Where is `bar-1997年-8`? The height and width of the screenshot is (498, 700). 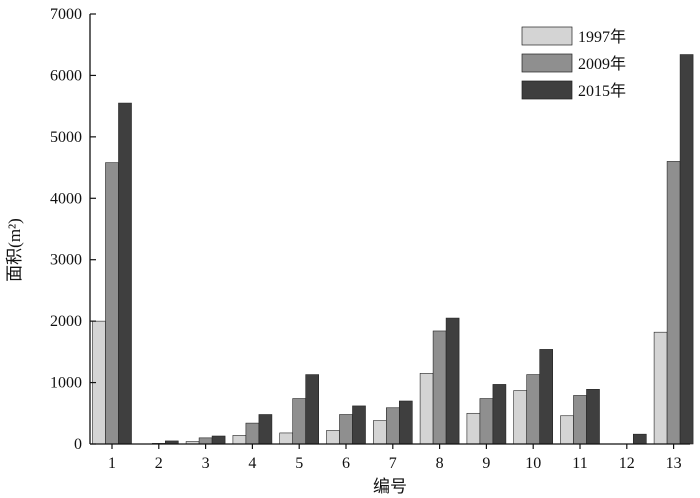
bar-1997年-8 is located at coordinates (426, 409).